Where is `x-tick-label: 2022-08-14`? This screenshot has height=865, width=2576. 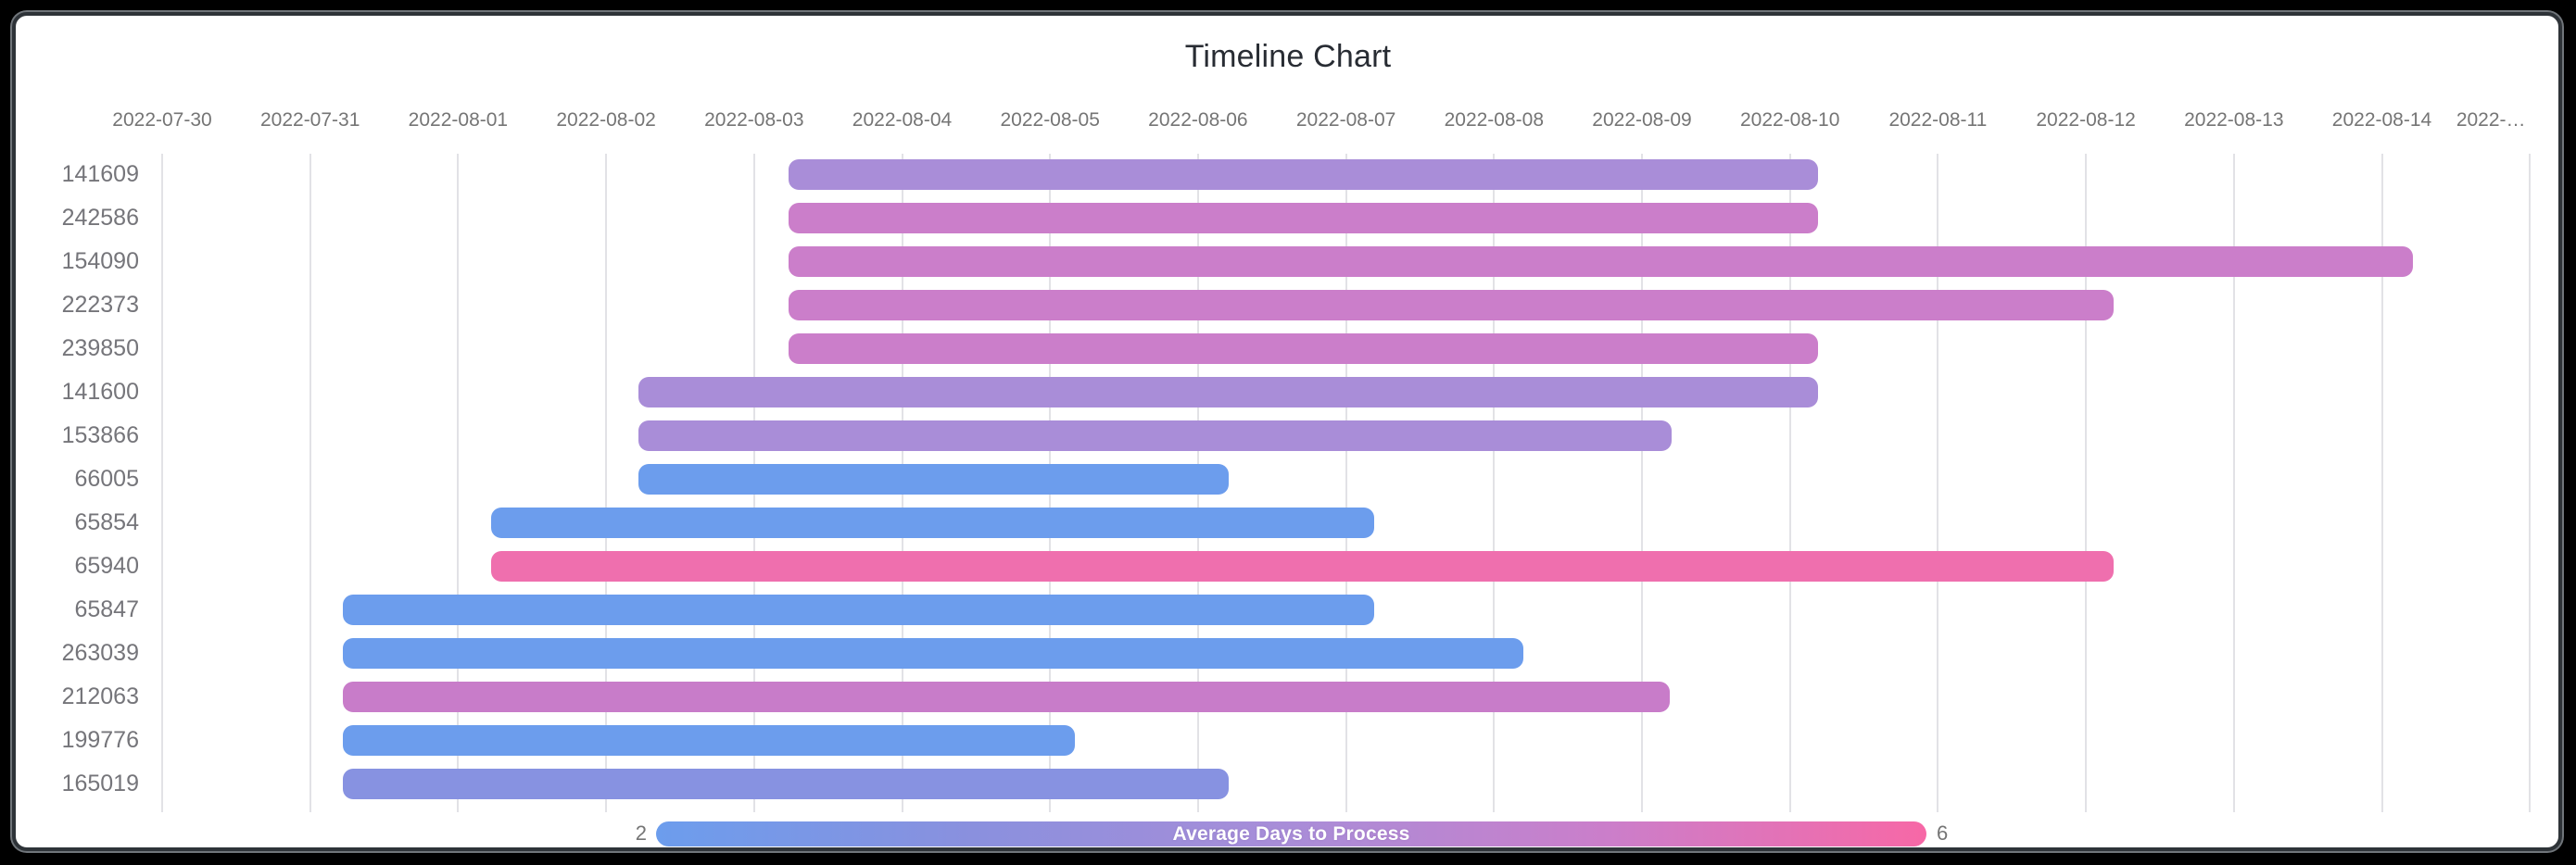 x-tick-label: 2022-08-14 is located at coordinates (2381, 120).